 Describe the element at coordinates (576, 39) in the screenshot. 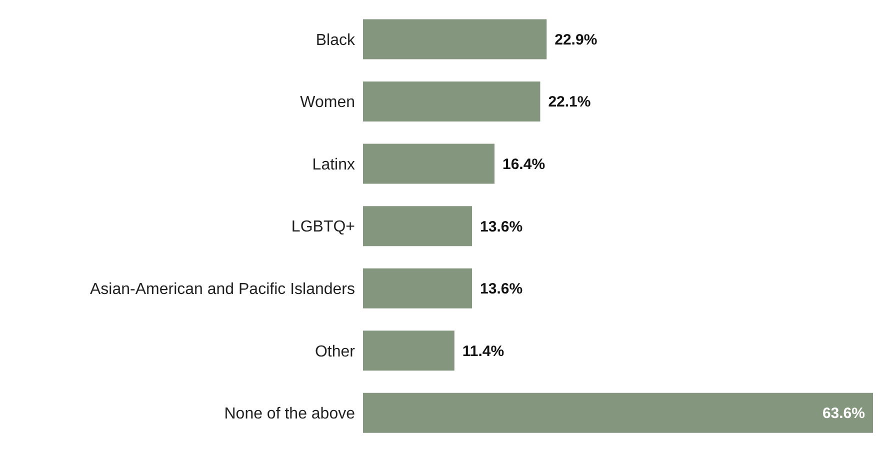

I see `data-label: 22.9%` at that location.